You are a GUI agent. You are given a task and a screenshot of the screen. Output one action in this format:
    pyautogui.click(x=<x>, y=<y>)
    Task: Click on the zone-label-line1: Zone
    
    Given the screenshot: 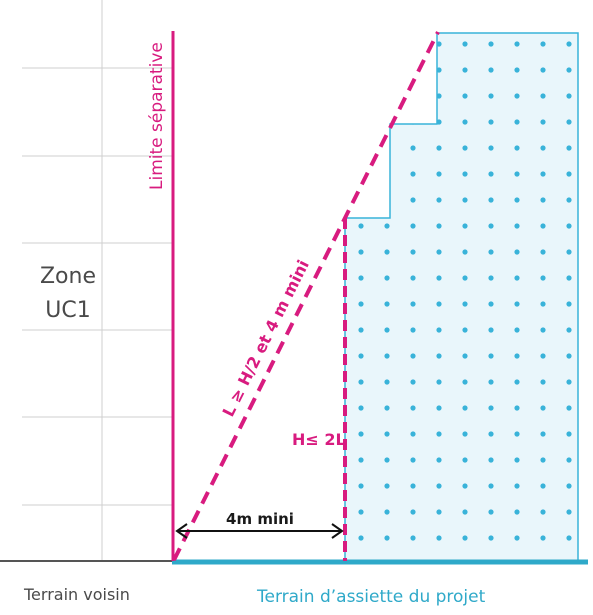 What is the action you would take?
    pyautogui.click(x=68, y=276)
    